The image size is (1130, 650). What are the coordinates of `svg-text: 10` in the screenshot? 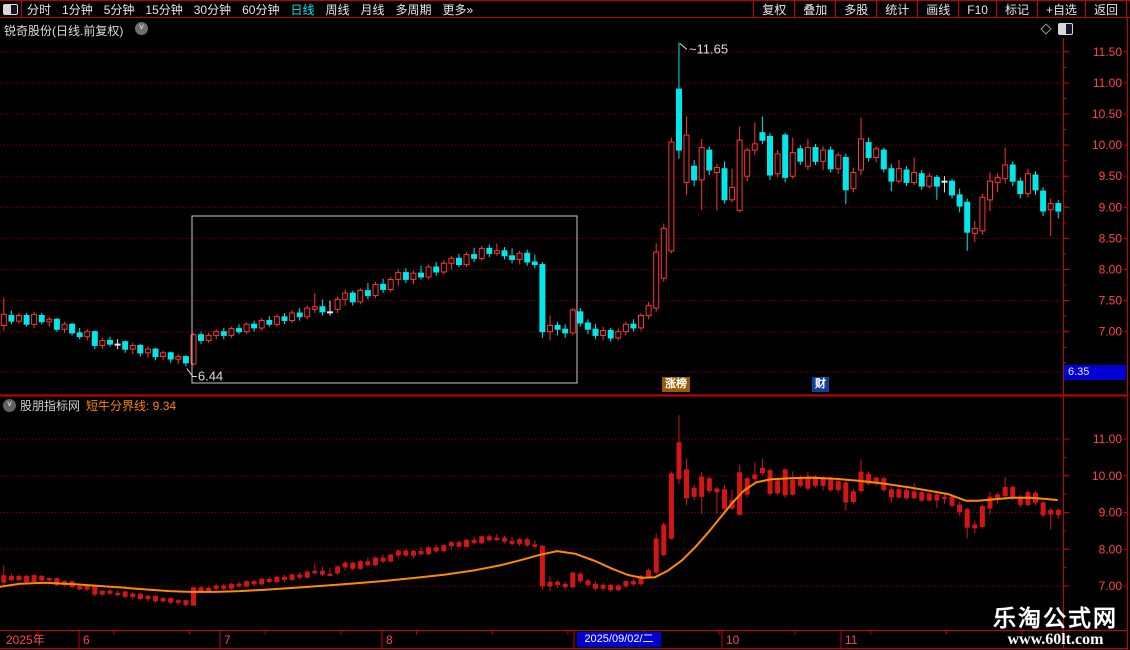 It's located at (733, 640).